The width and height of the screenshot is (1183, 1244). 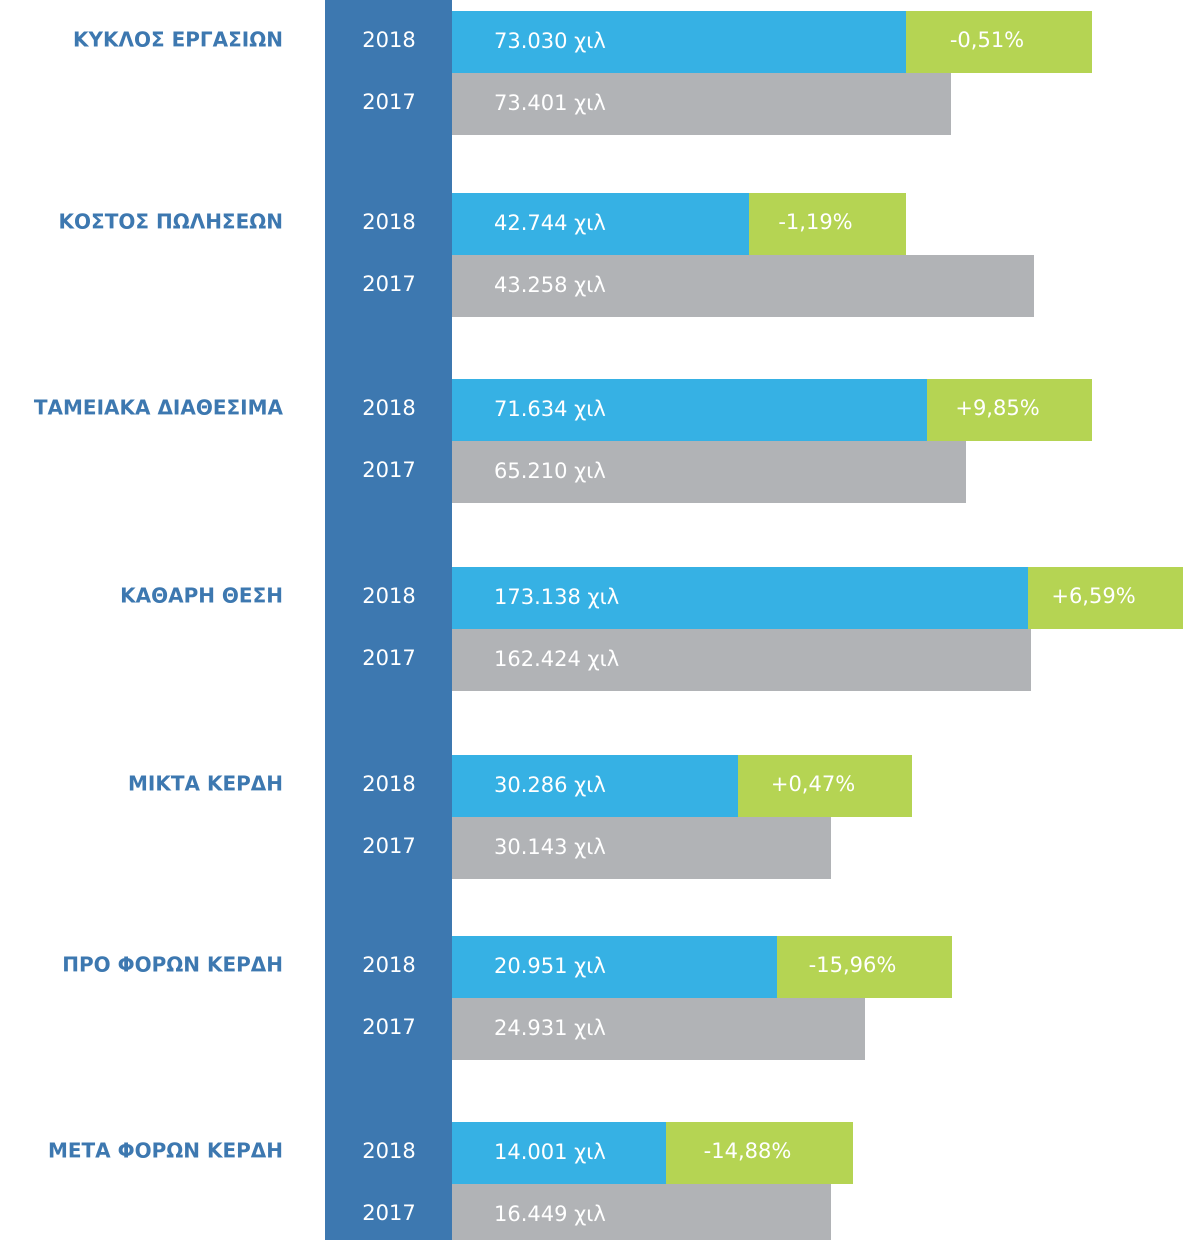 I want to click on current-value: 20.951 χιλ, so click(x=550, y=966).